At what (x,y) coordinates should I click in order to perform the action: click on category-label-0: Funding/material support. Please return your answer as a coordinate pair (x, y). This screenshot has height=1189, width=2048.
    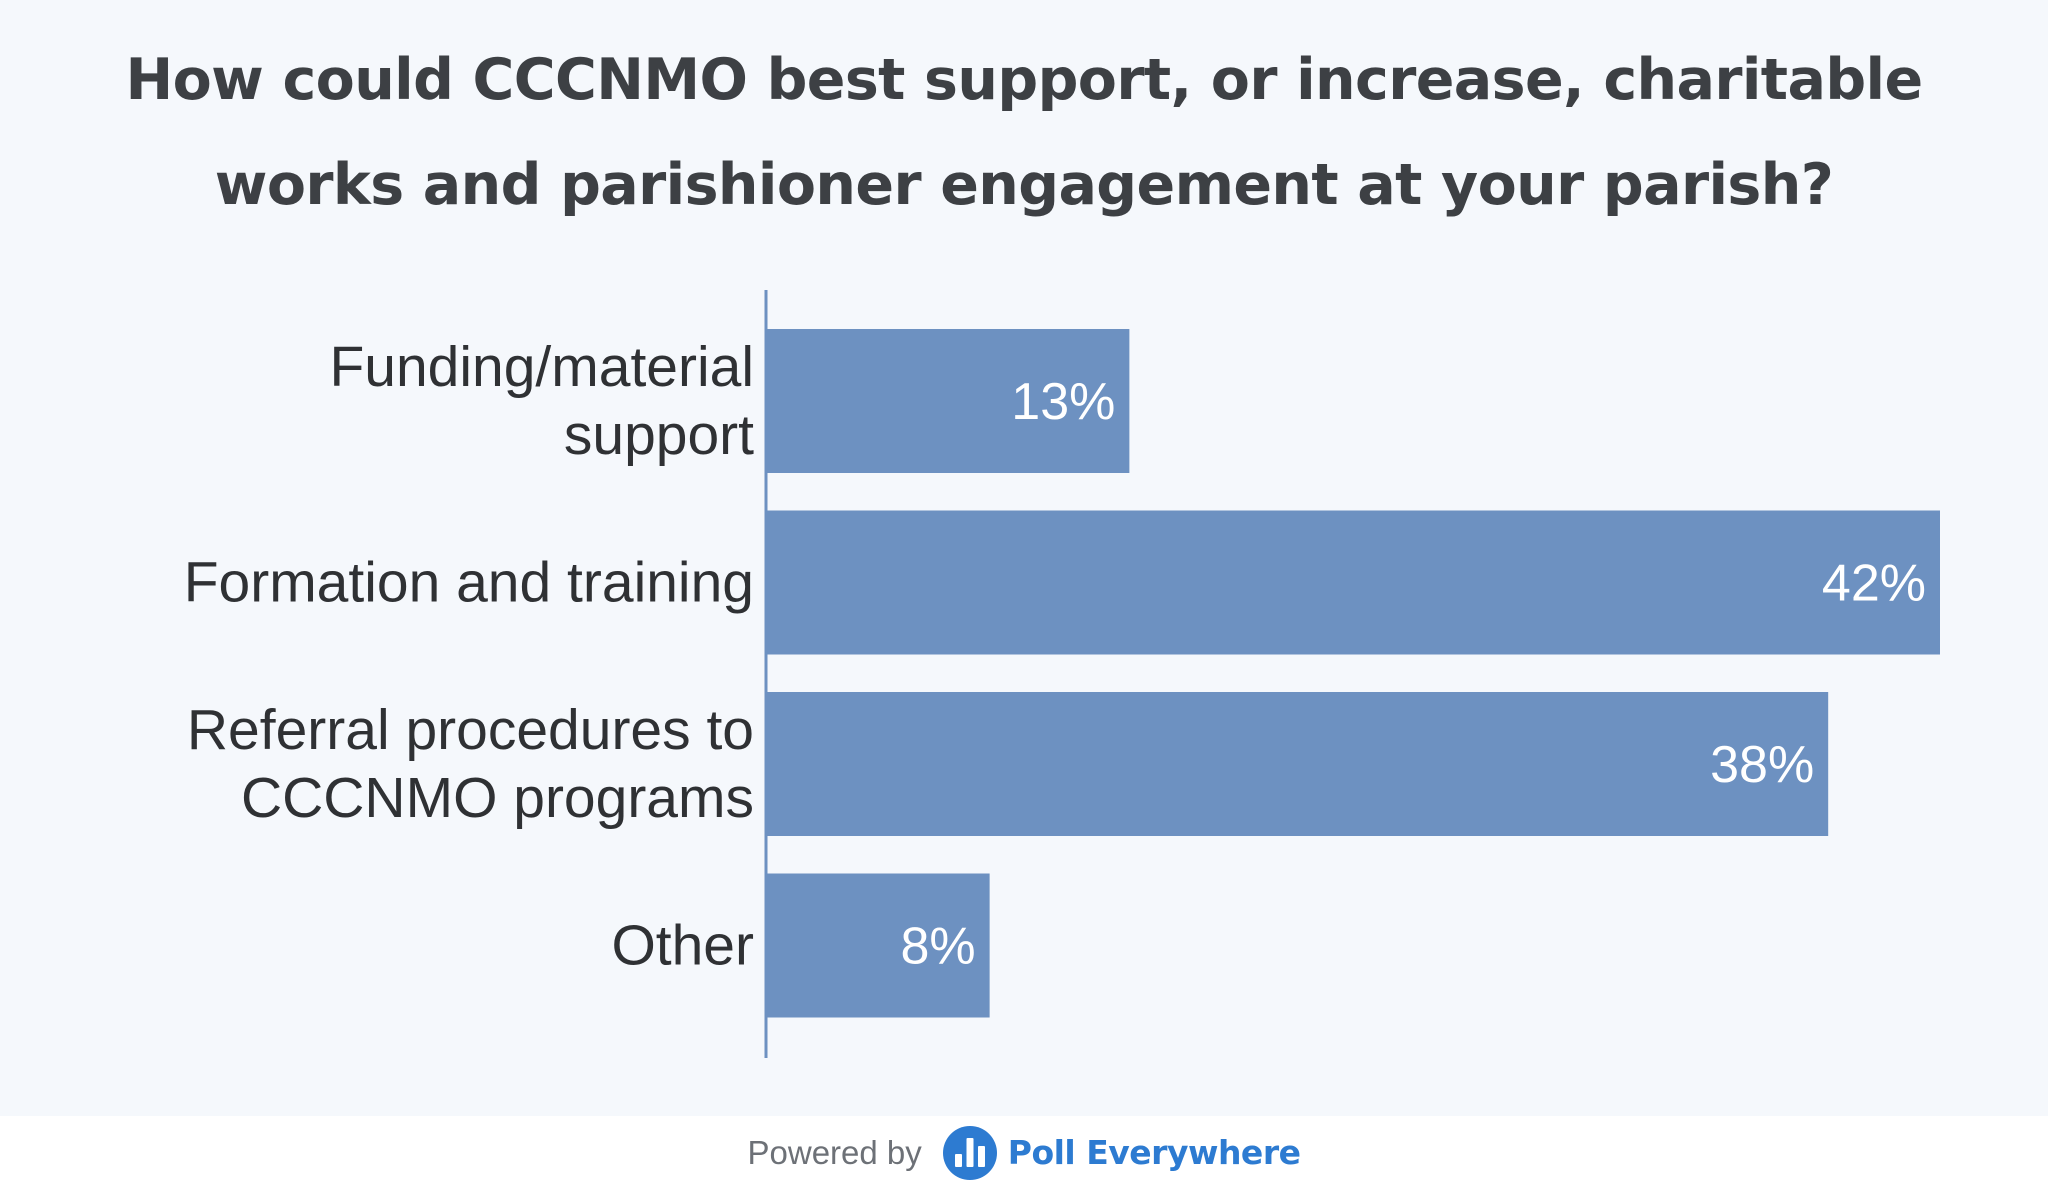
    Looking at the image, I should click on (541, 401).